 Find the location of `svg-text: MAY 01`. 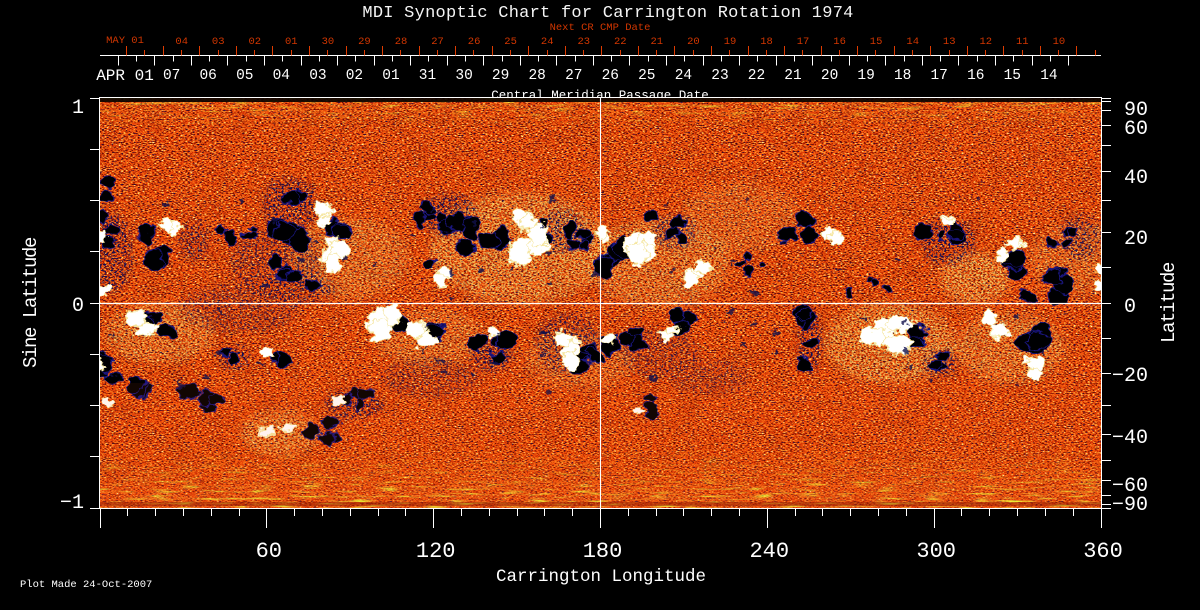

svg-text: MAY 01 is located at coordinates (125, 41).